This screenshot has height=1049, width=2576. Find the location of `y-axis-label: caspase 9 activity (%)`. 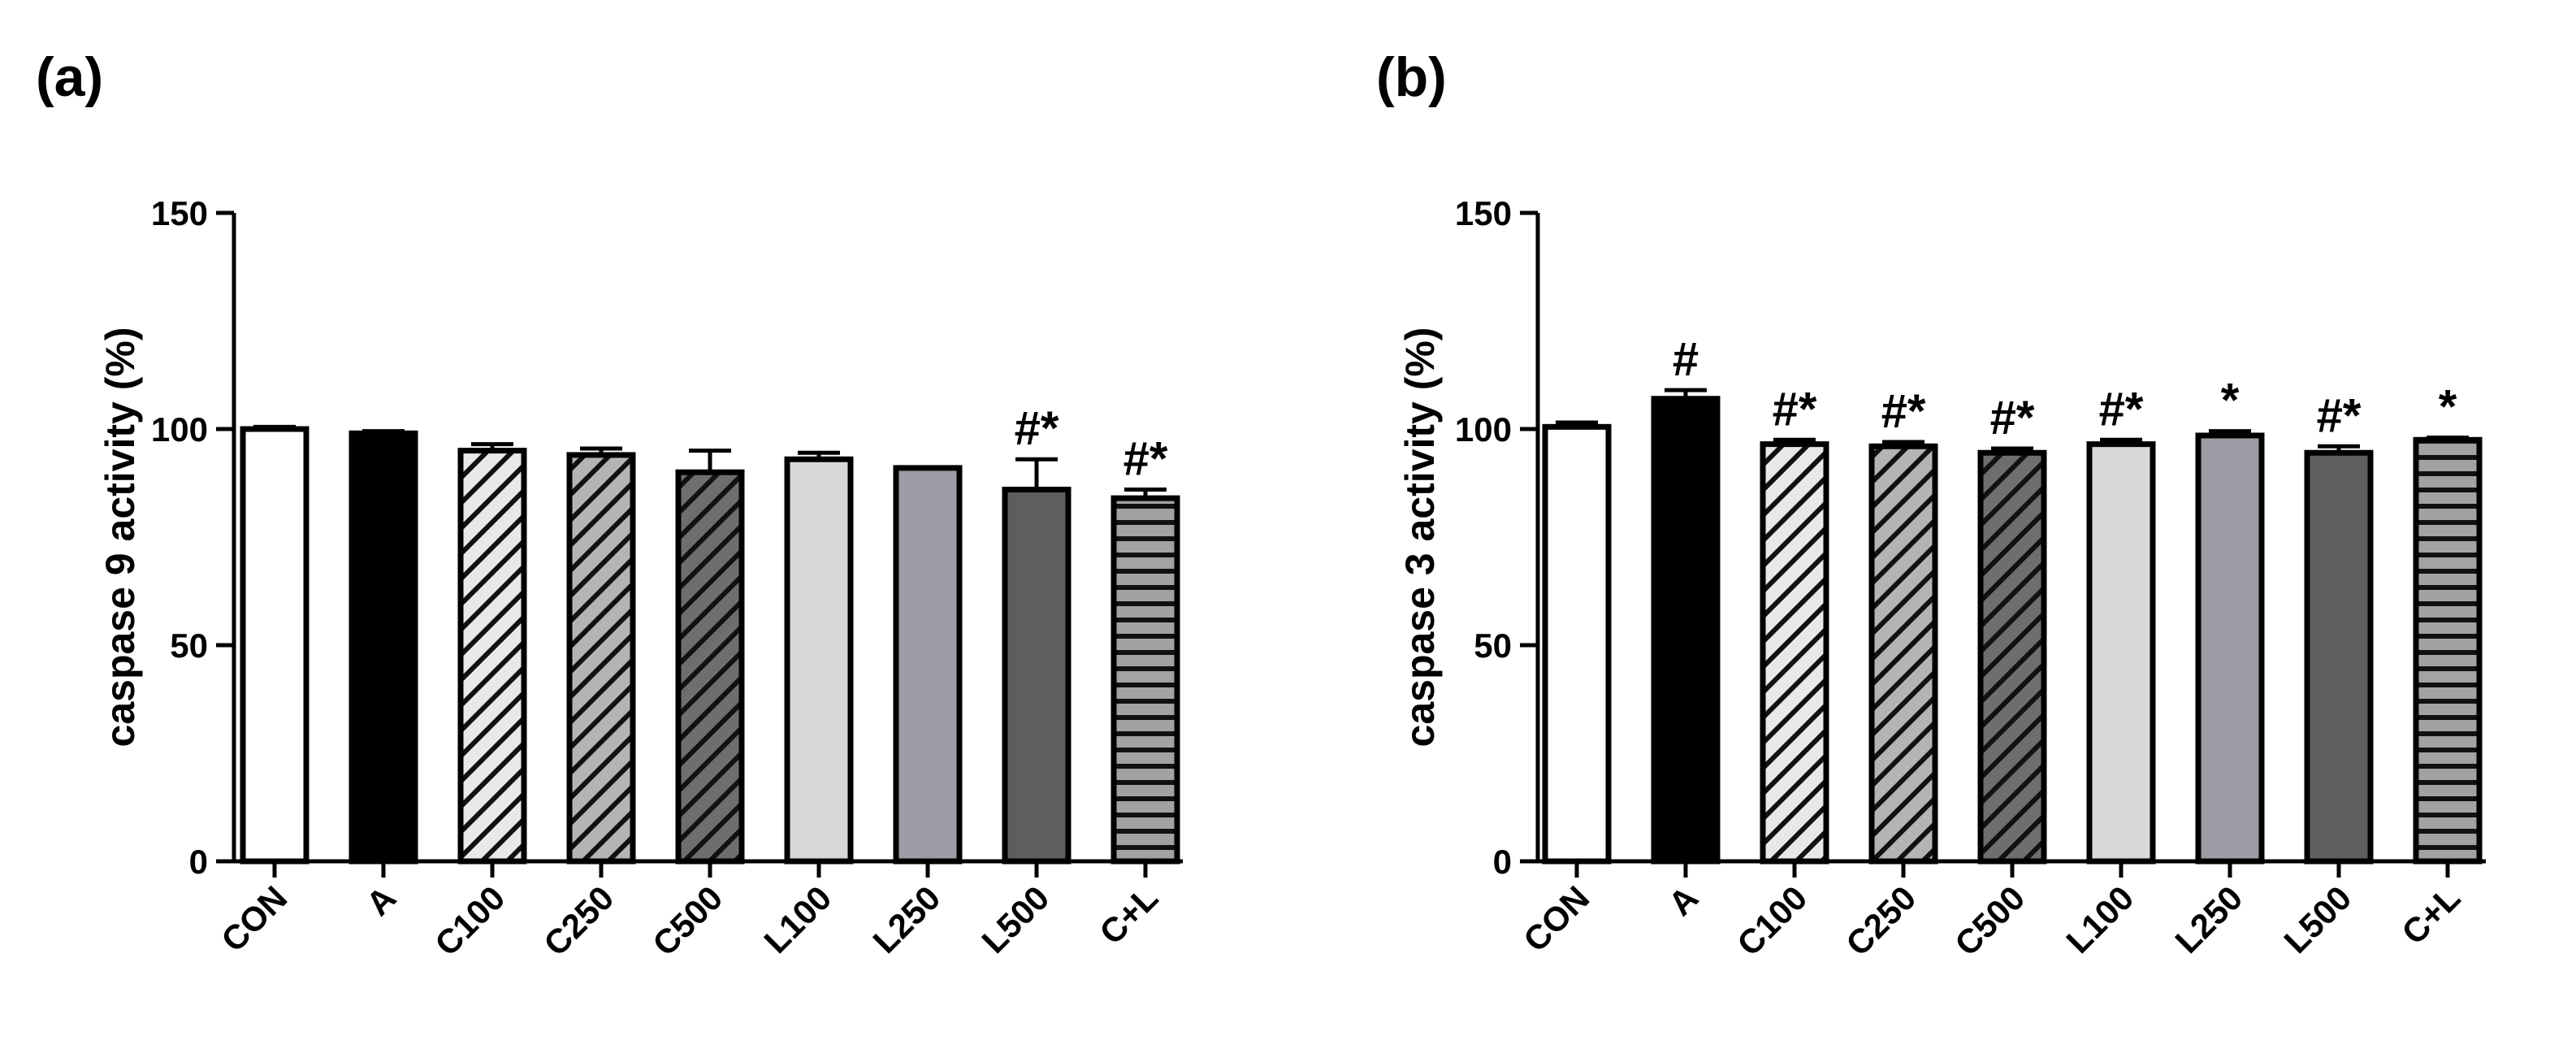

y-axis-label: caspase 9 activity (%) is located at coordinates (120, 537).